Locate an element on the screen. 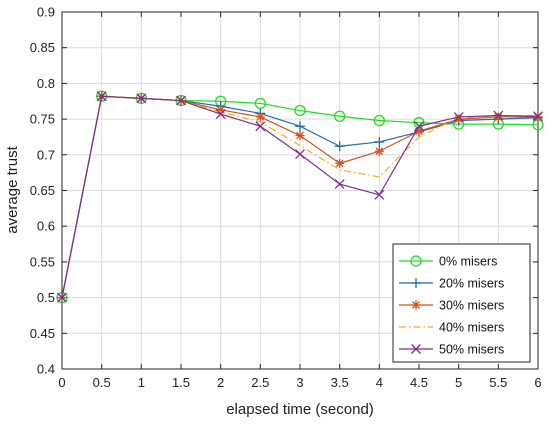  y-tick-label: 0.45 is located at coordinates (42, 333).